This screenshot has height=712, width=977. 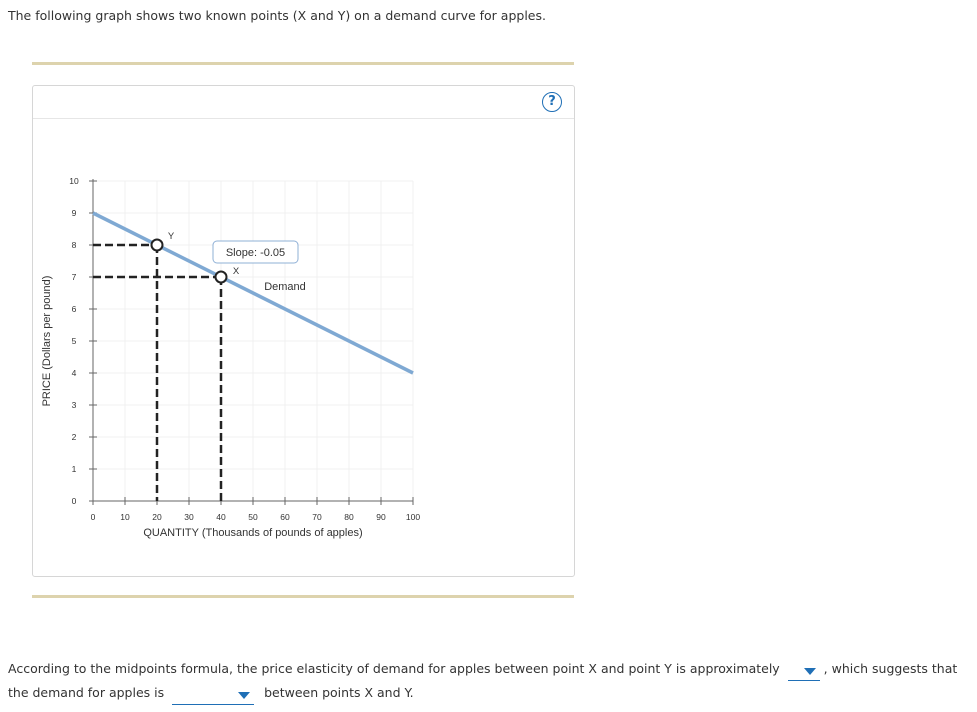 I want to click on x-tick-label: 30, so click(x=189, y=517).